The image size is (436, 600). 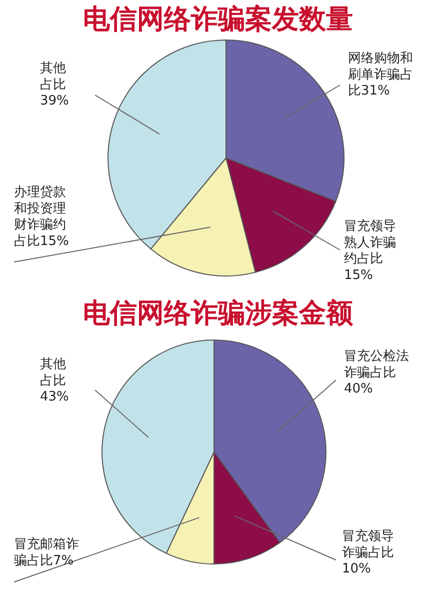 I want to click on slice-label: 冒充领导熟人诈骗约占比, so click(x=370, y=242).